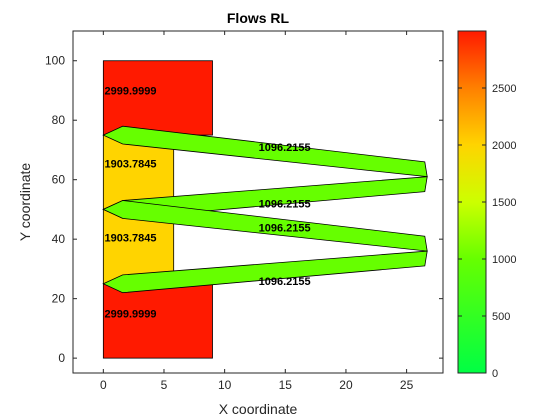 The image size is (560, 420). I want to click on flow-value-label-4: 1096.2155, so click(285, 282).